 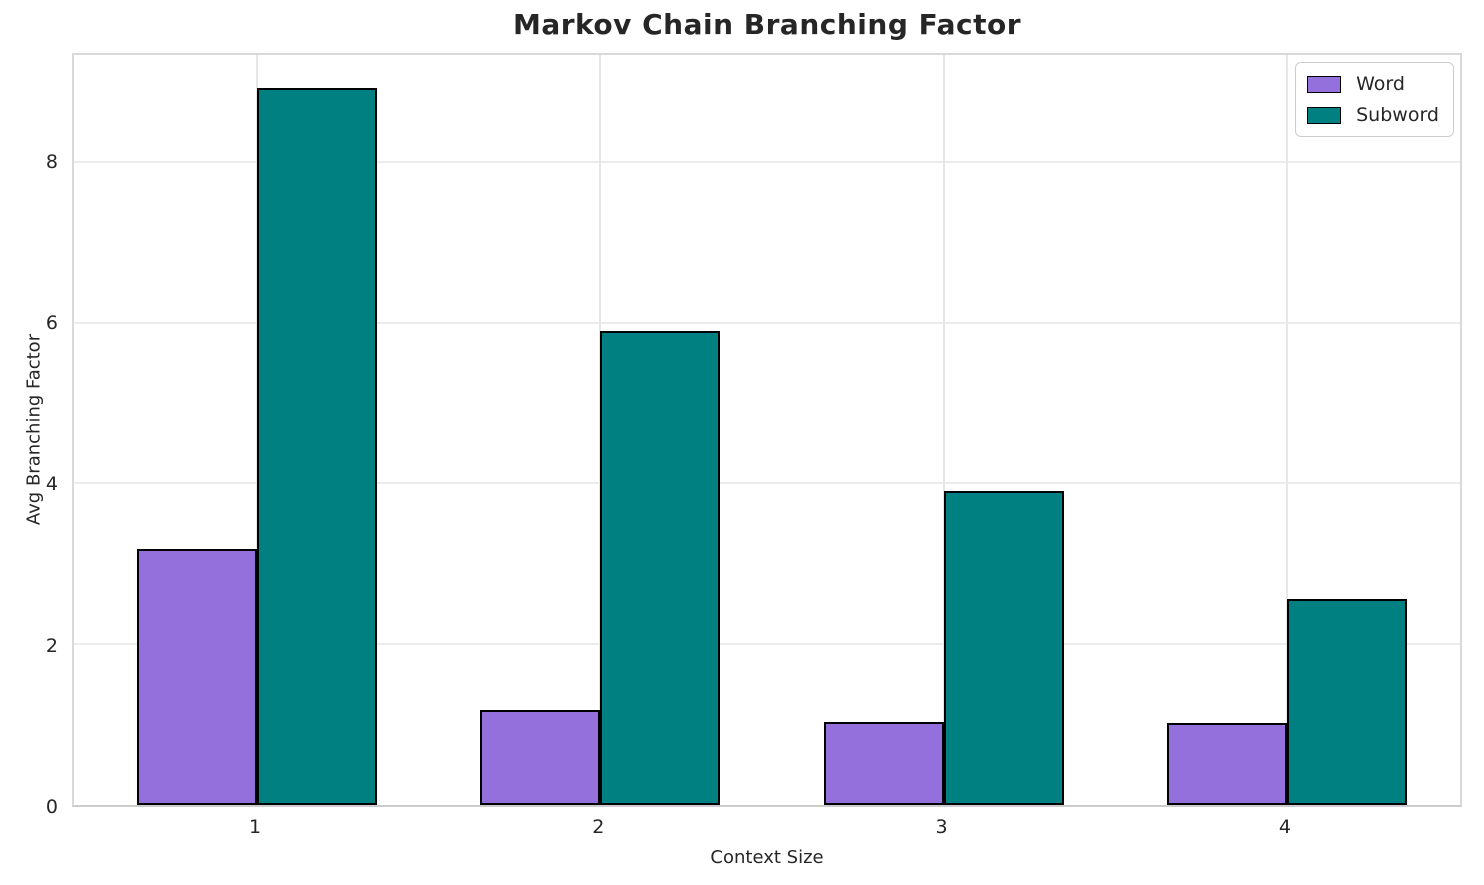 What do you see at coordinates (1397, 115) in the screenshot?
I see `legend-label: Subword` at bounding box center [1397, 115].